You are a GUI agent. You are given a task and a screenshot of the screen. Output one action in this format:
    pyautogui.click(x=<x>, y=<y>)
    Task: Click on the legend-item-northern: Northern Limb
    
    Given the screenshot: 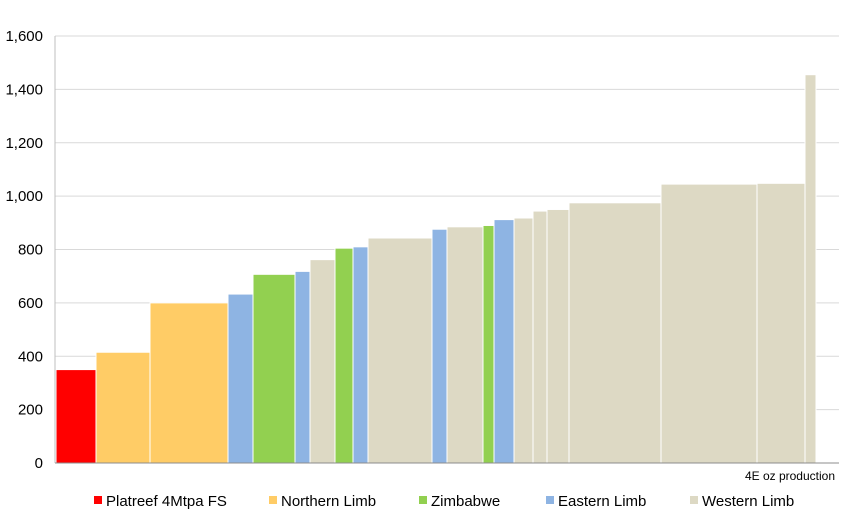 What is the action you would take?
    pyautogui.click(x=322, y=501)
    